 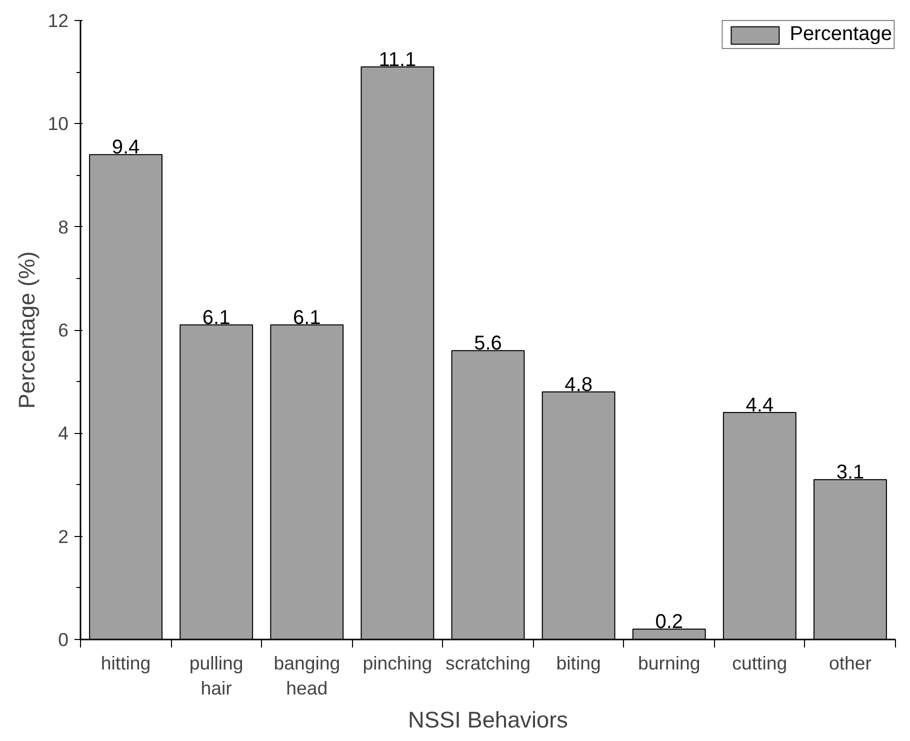 I want to click on data-label: 11.1, so click(x=397, y=59).